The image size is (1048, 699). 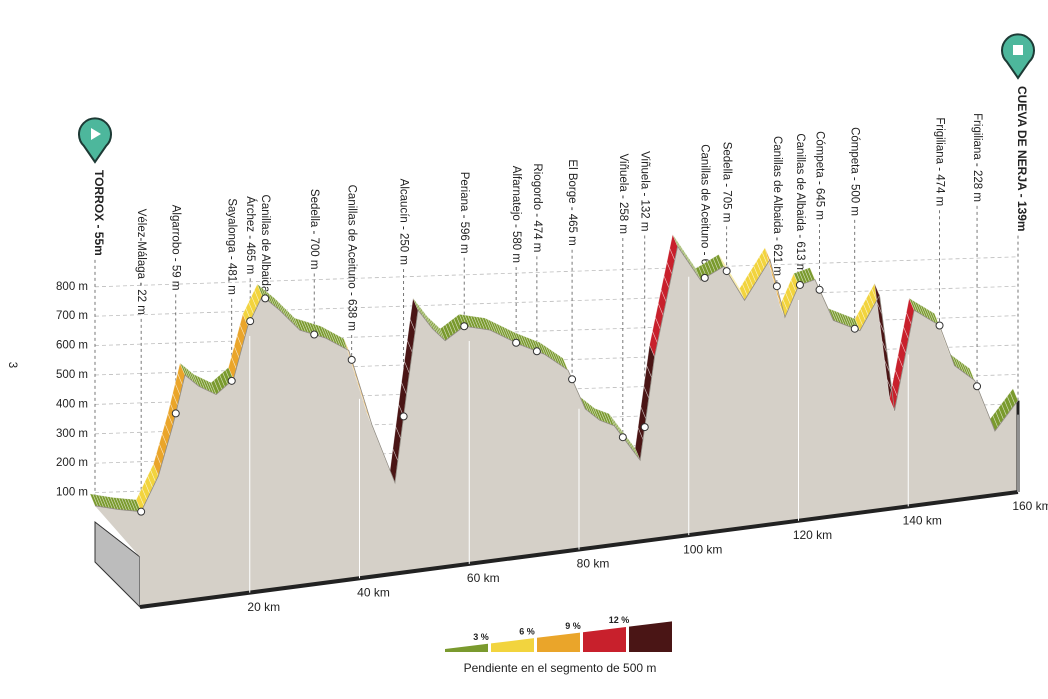 What do you see at coordinates (99, 213) in the screenshot?
I see `endpoint-label: TORROX - 55m` at bounding box center [99, 213].